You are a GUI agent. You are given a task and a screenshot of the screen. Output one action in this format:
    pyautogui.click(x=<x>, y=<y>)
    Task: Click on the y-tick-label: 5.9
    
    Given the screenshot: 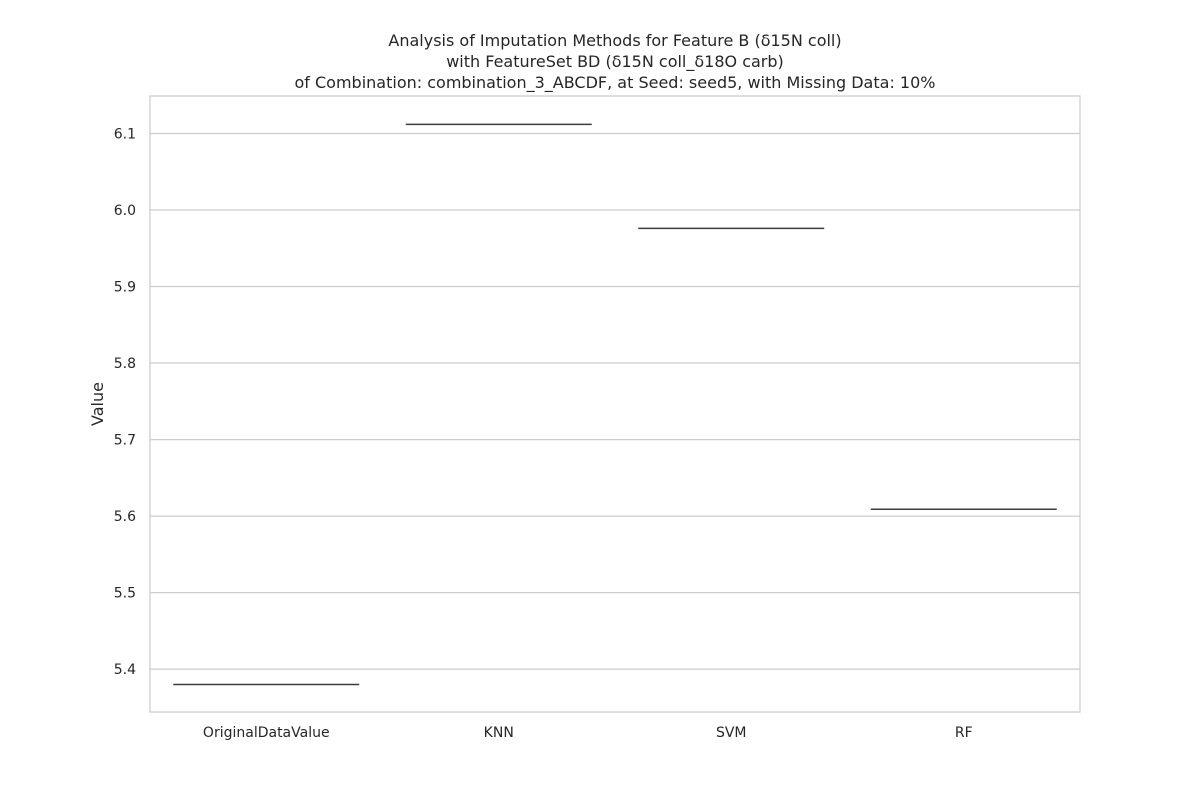 What is the action you would take?
    pyautogui.click(x=125, y=288)
    